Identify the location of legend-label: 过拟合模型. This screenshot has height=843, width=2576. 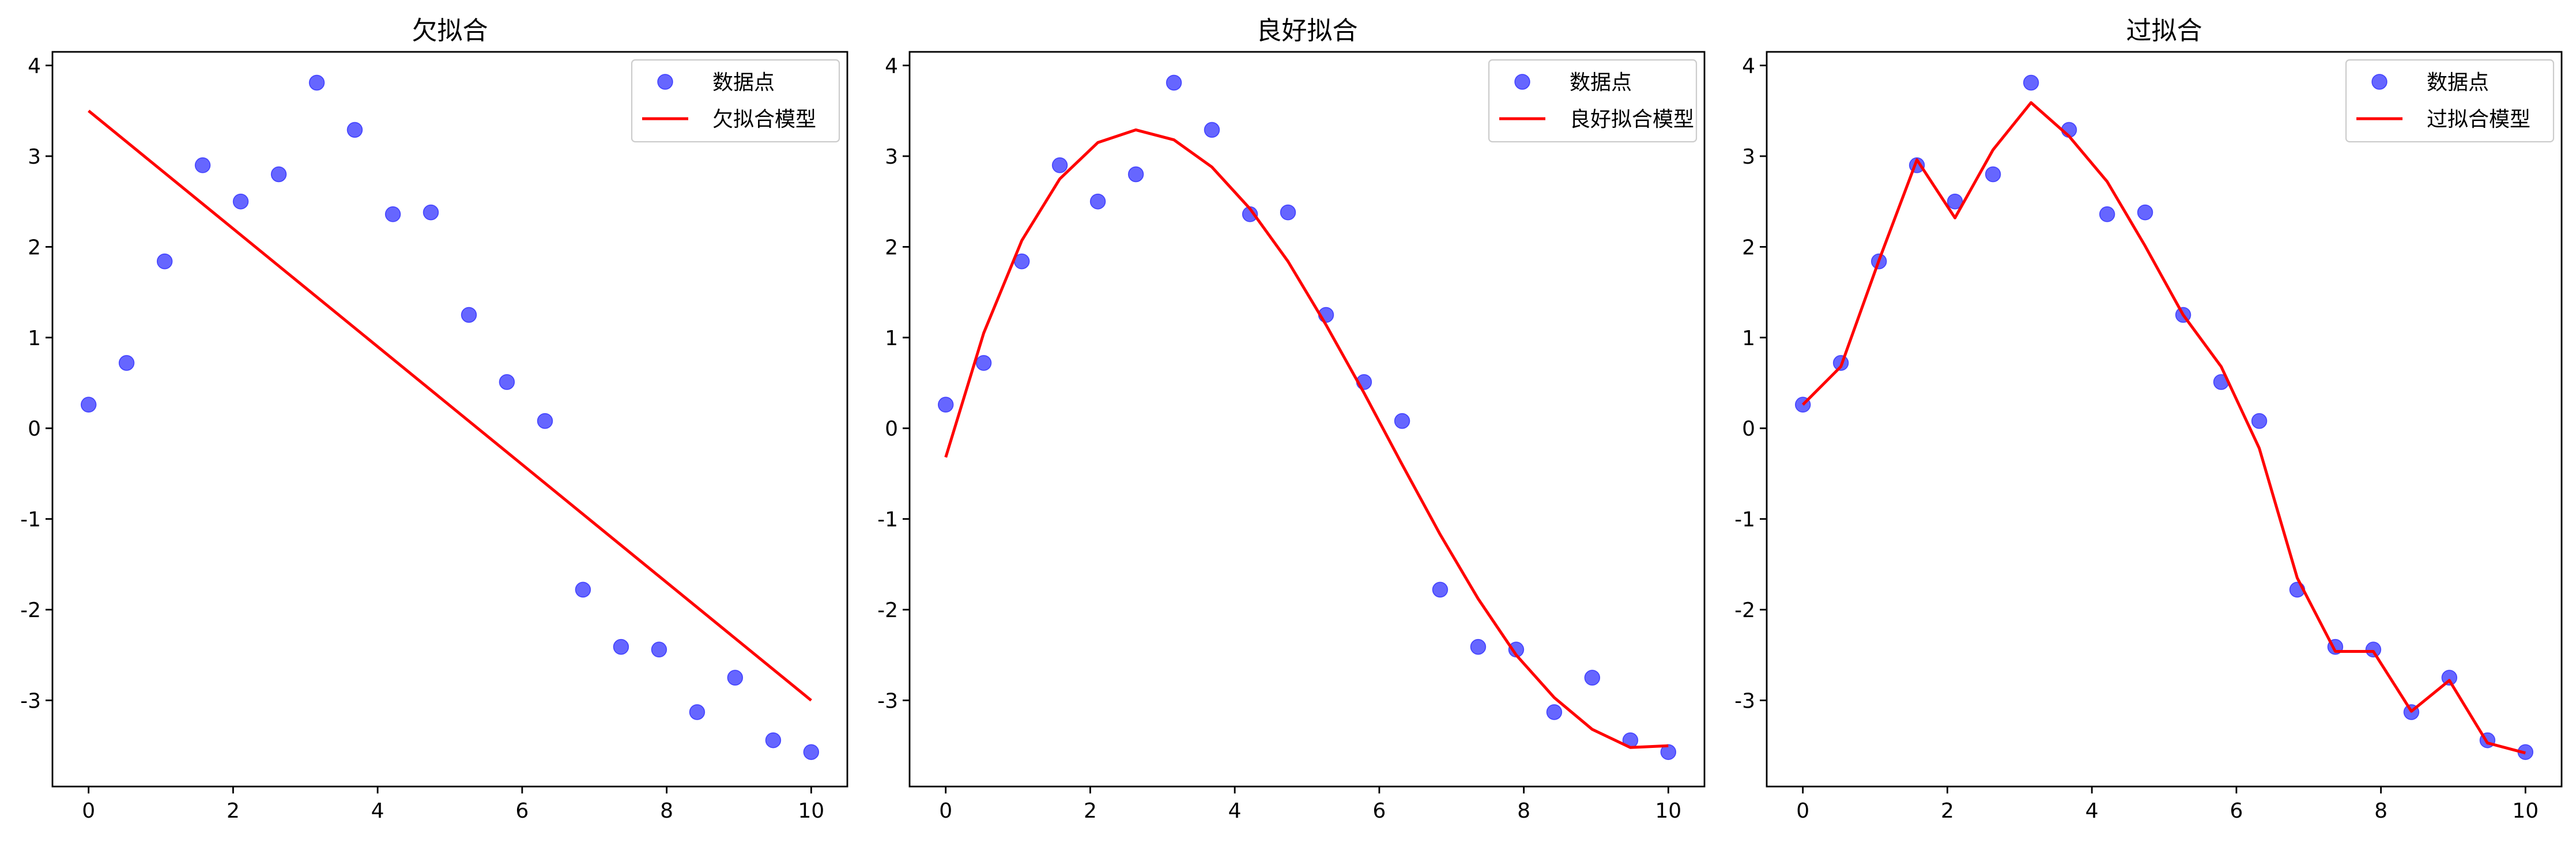
(2478, 119).